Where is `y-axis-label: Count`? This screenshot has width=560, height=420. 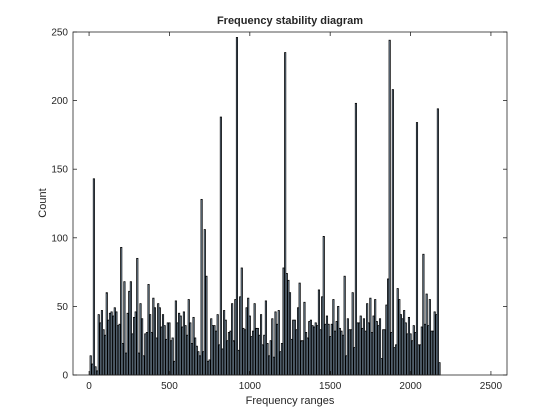 y-axis-label: Count is located at coordinates (43, 202).